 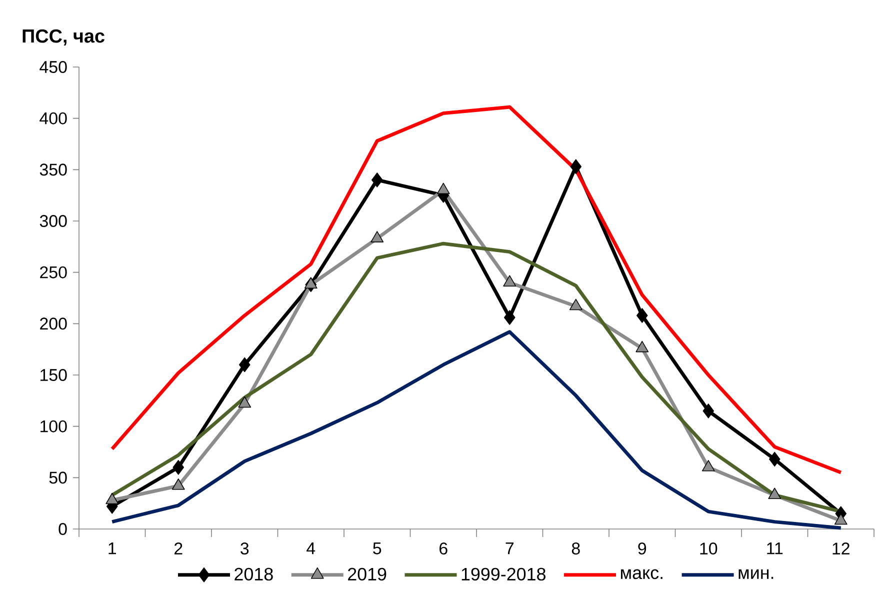 What do you see at coordinates (510, 548) in the screenshot?
I see `x-tick-label: 7` at bounding box center [510, 548].